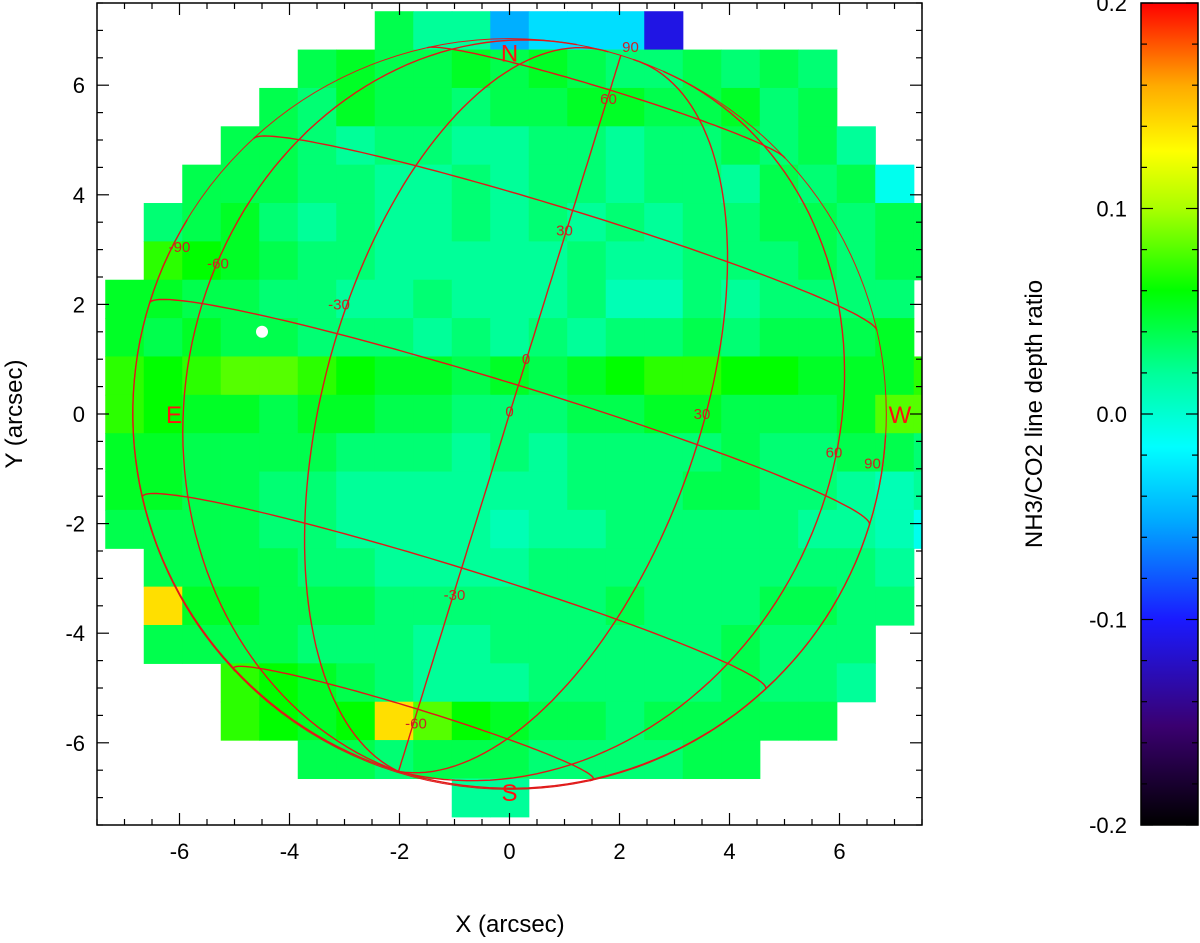  I want to click on y-tick-label: -6, so click(75, 743).